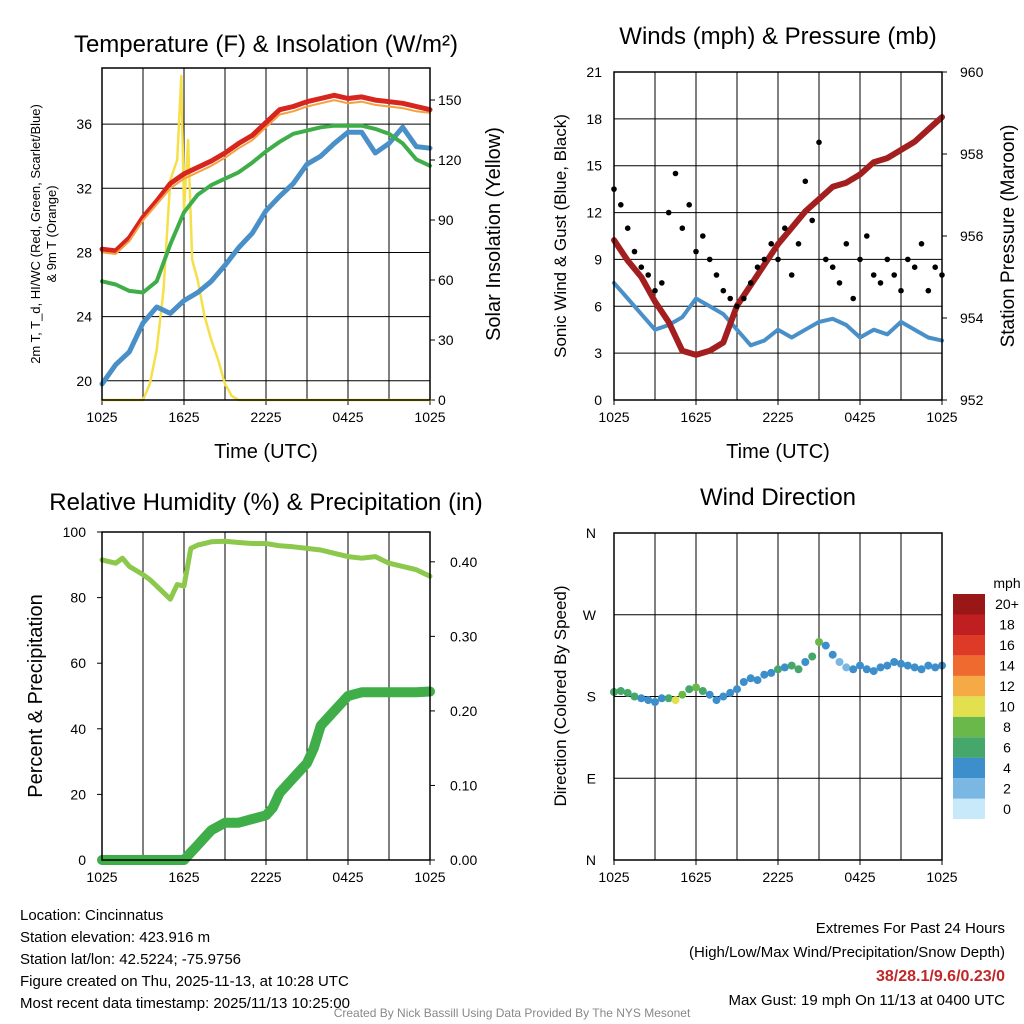 Image resolution: width=1024 pixels, height=1024 pixels. What do you see at coordinates (450, 160) in the screenshot?
I see `y2-tick-label: 120` at bounding box center [450, 160].